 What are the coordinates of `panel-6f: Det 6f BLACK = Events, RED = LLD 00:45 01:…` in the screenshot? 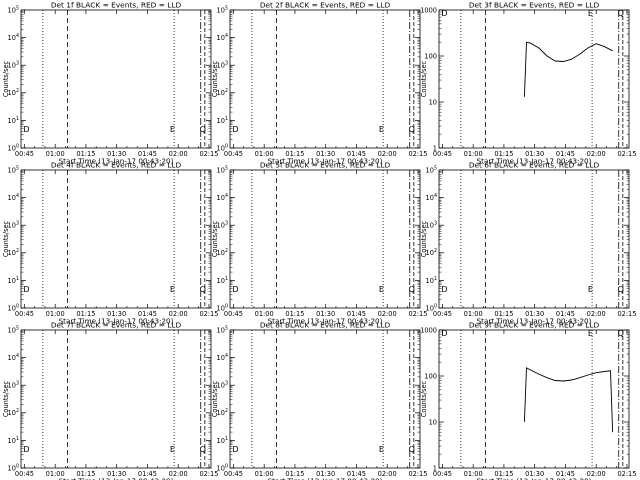 It's located at (528, 243).